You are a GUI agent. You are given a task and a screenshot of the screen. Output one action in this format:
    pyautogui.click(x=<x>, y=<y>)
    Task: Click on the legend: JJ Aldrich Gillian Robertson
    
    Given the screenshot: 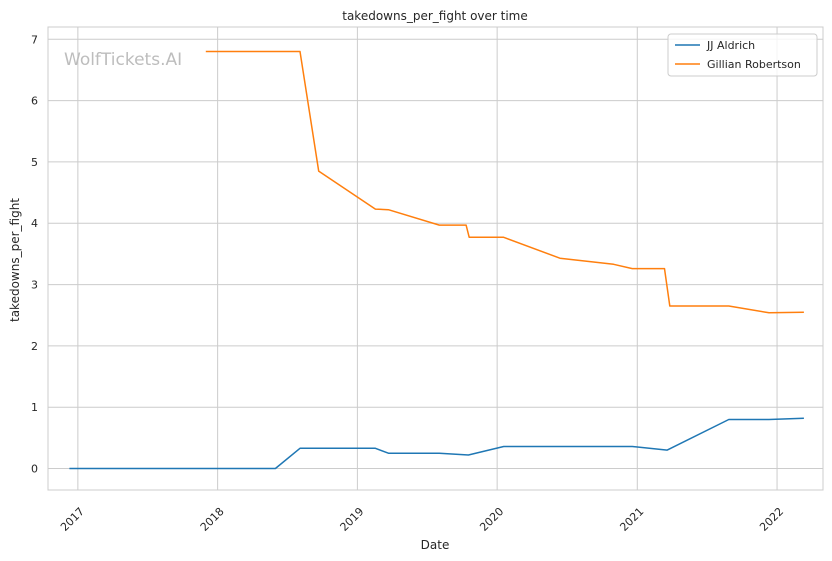 What is the action you would take?
    pyautogui.click(x=742, y=55)
    